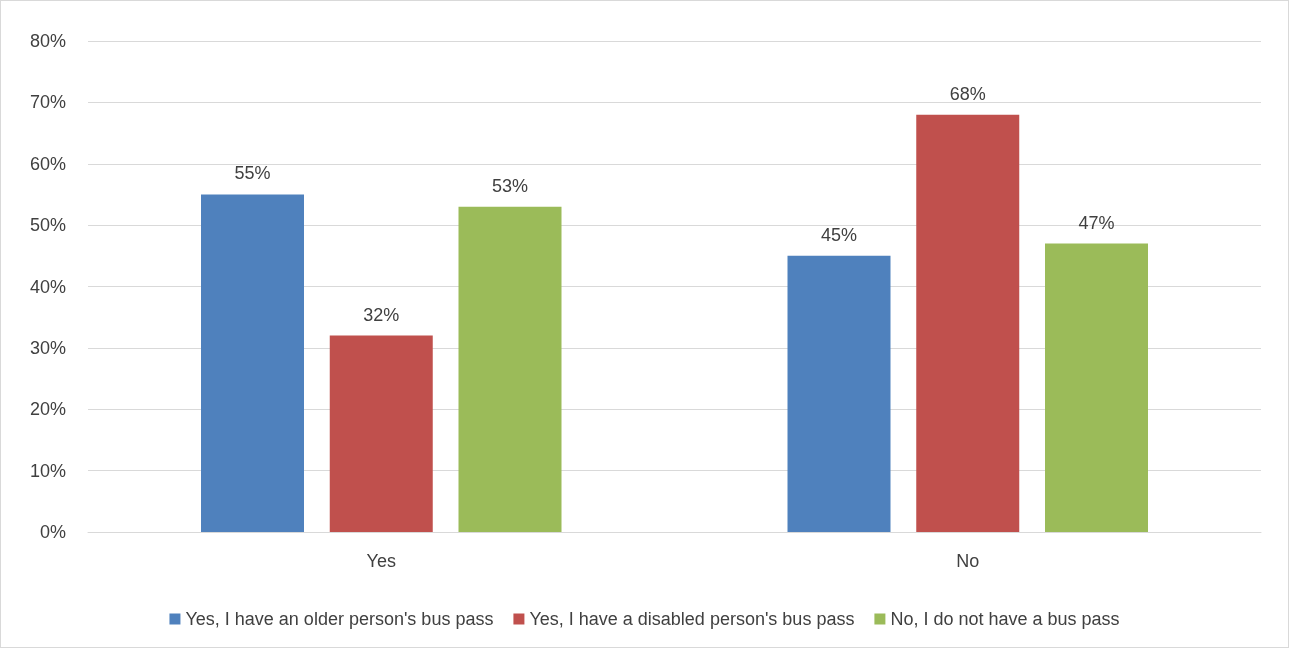 The width and height of the screenshot is (1289, 648). I want to click on y-tick-label: 20%, so click(47, 409).